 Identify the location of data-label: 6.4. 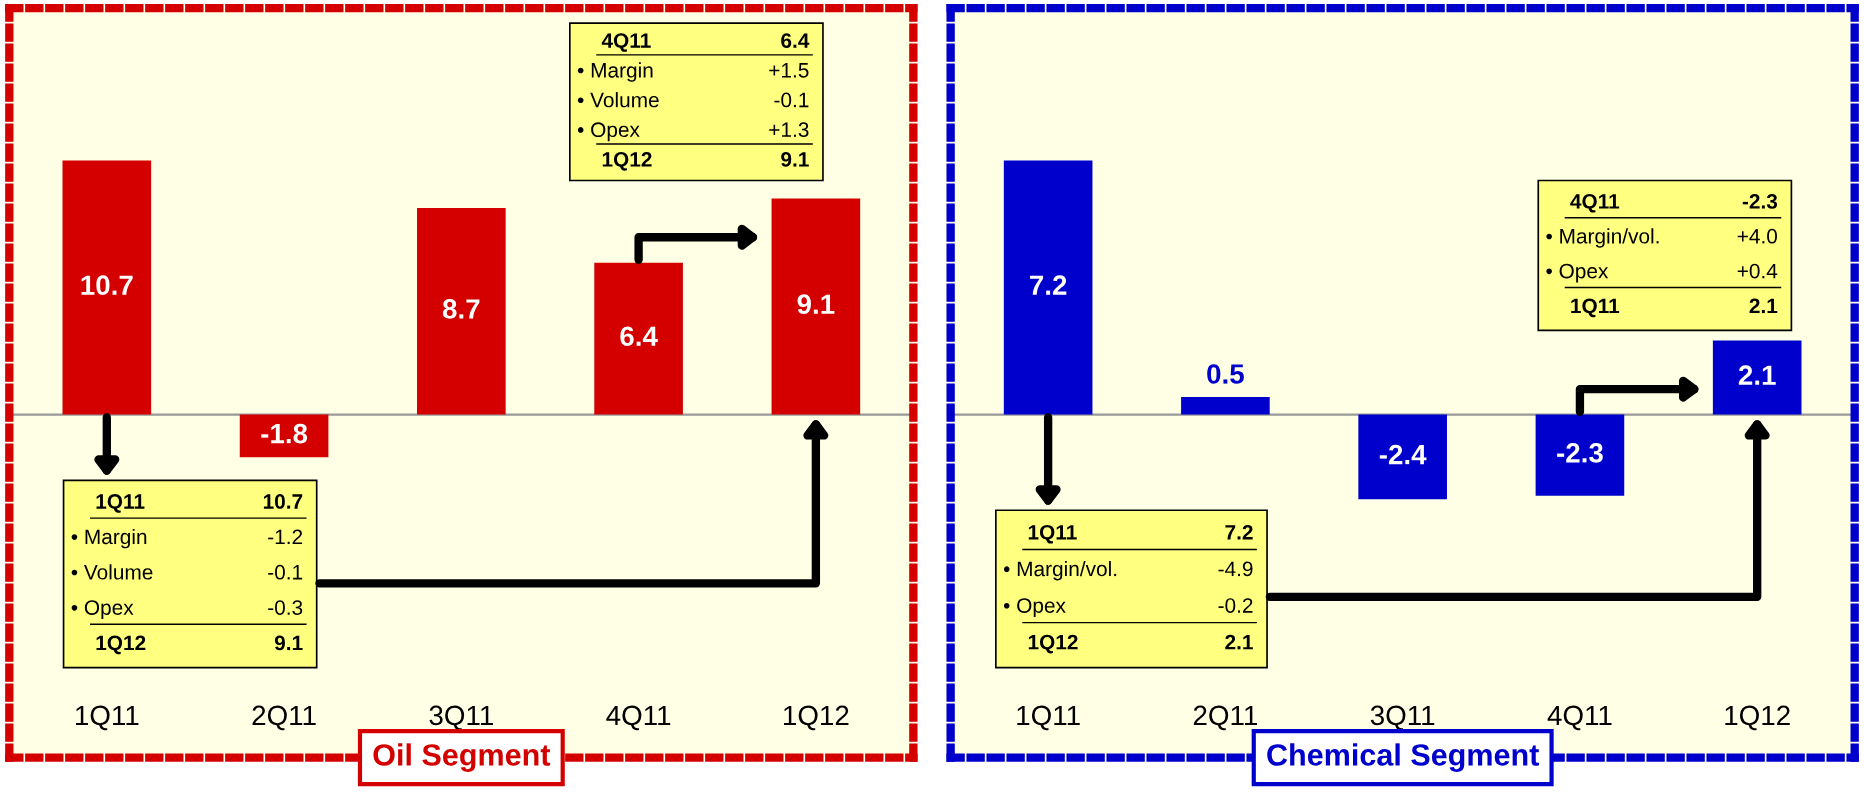
(639, 336).